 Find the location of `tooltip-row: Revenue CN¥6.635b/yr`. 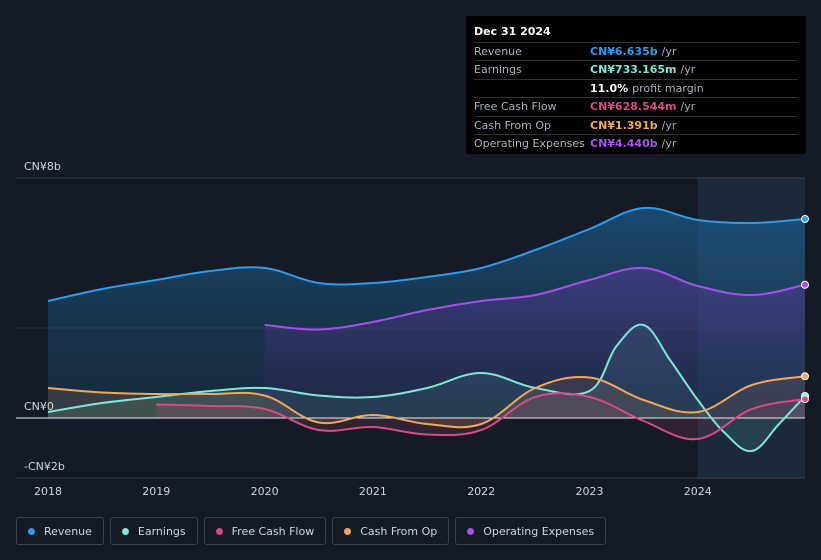

tooltip-row: Revenue CN¥6.635b/yr is located at coordinates (636, 51).